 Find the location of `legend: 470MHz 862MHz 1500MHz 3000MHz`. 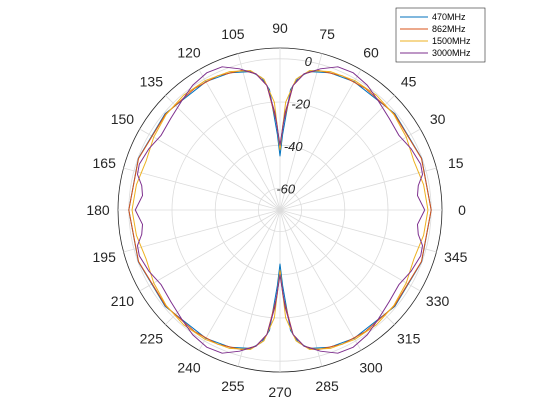

legend: 470MHz 862MHz 1500MHz 3000MHz is located at coordinates (440, 35).